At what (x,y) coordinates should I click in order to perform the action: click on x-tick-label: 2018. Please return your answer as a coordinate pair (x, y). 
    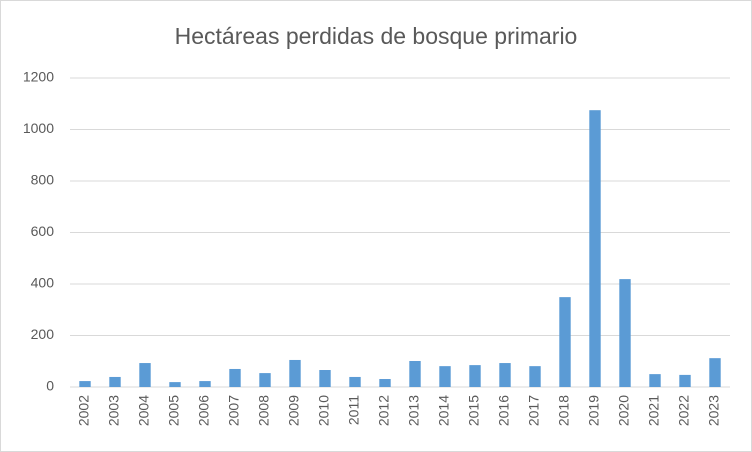
    Looking at the image, I should click on (564, 410).